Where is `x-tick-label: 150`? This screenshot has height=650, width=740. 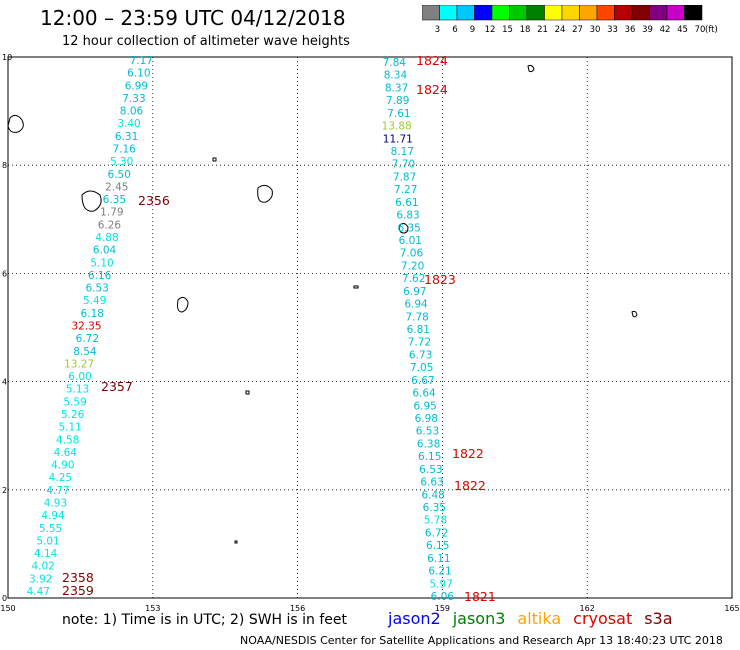
x-tick-label: 150 is located at coordinates (7, 608).